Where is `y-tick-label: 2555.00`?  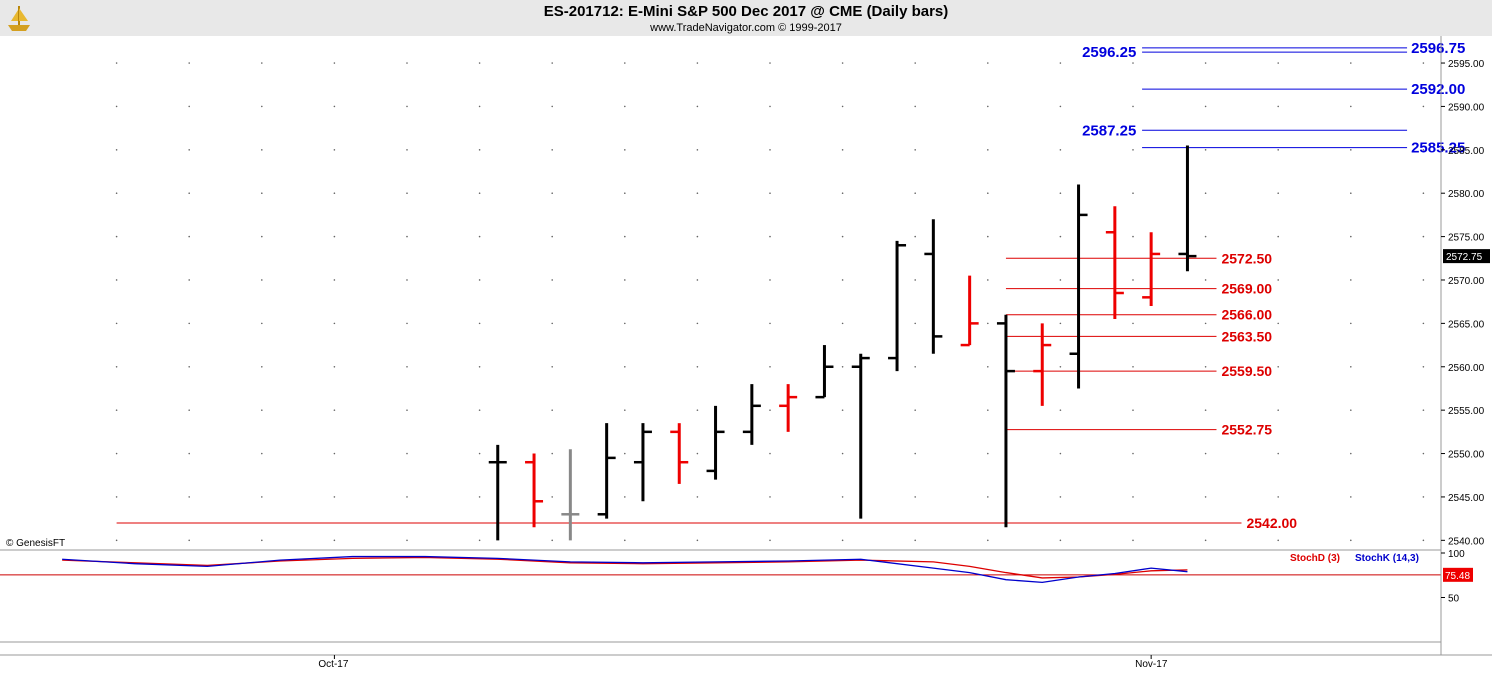 y-tick-label: 2555.00 is located at coordinates (1466, 411).